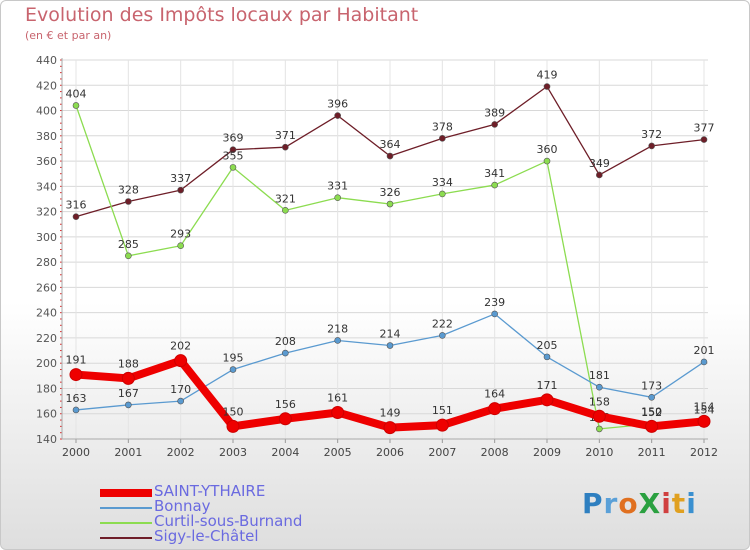  I want to click on data-label: 164, so click(494, 394).